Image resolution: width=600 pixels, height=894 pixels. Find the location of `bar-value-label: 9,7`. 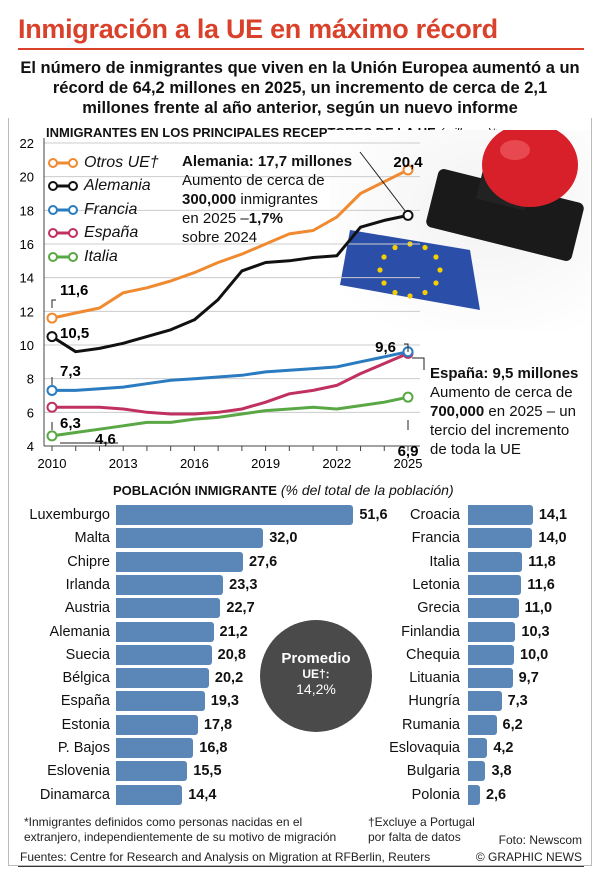

bar-value-label: 9,7 is located at coordinates (528, 678).